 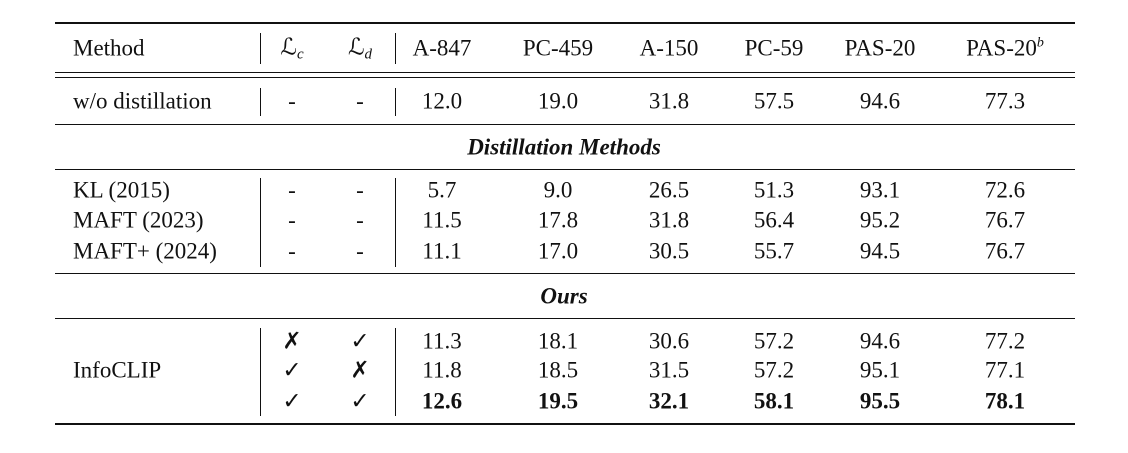 What do you see at coordinates (121, 190) in the screenshot?
I see `method-name: KL (2015)` at bounding box center [121, 190].